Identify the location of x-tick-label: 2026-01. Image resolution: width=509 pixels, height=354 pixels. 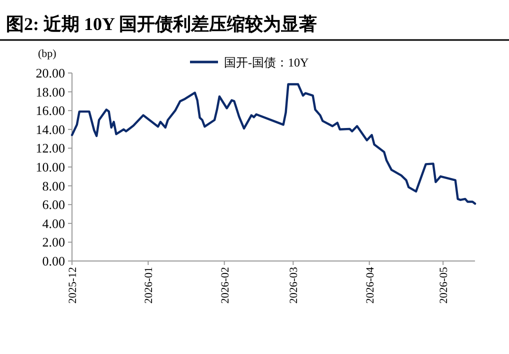
(149, 285).